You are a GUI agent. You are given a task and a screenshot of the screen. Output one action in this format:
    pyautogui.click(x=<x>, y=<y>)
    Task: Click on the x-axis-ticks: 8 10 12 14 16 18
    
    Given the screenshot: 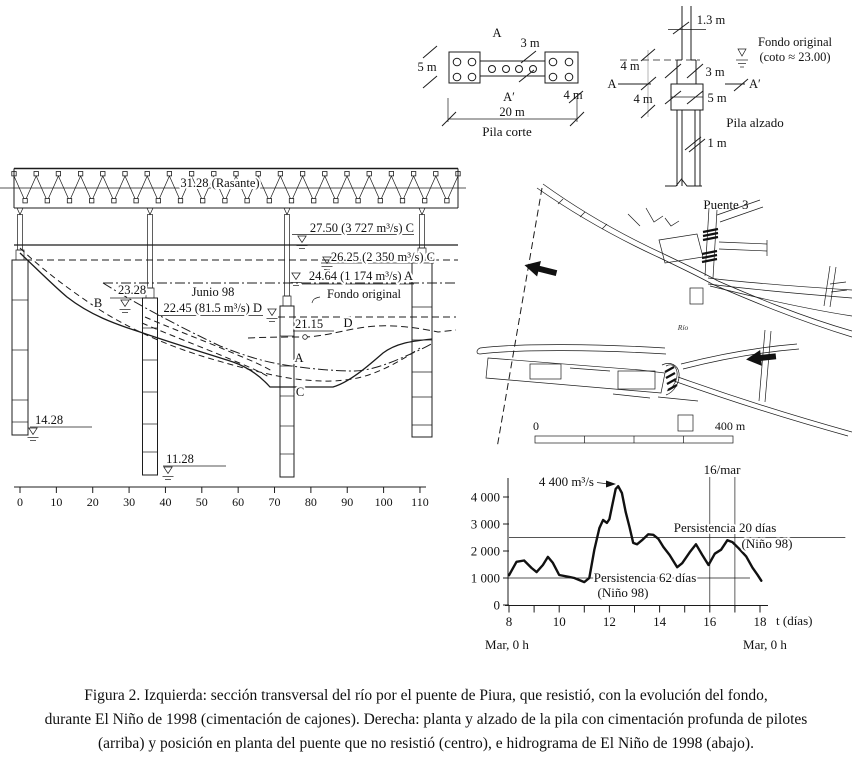 What is the action you would take?
    pyautogui.click(x=636, y=617)
    